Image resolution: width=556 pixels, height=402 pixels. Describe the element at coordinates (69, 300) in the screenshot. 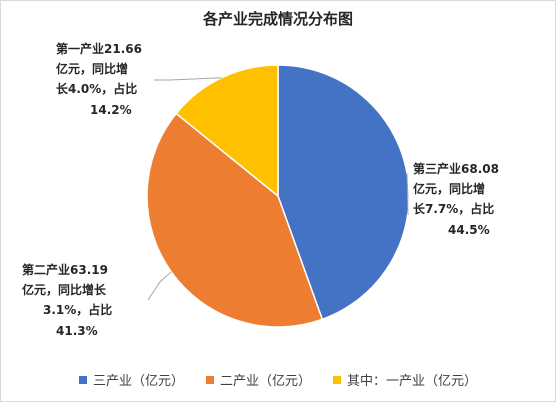

I see `data-label-secondary: 第二产业63.19 亿元，同比增长 3.1%，占比 41.3%` at that location.